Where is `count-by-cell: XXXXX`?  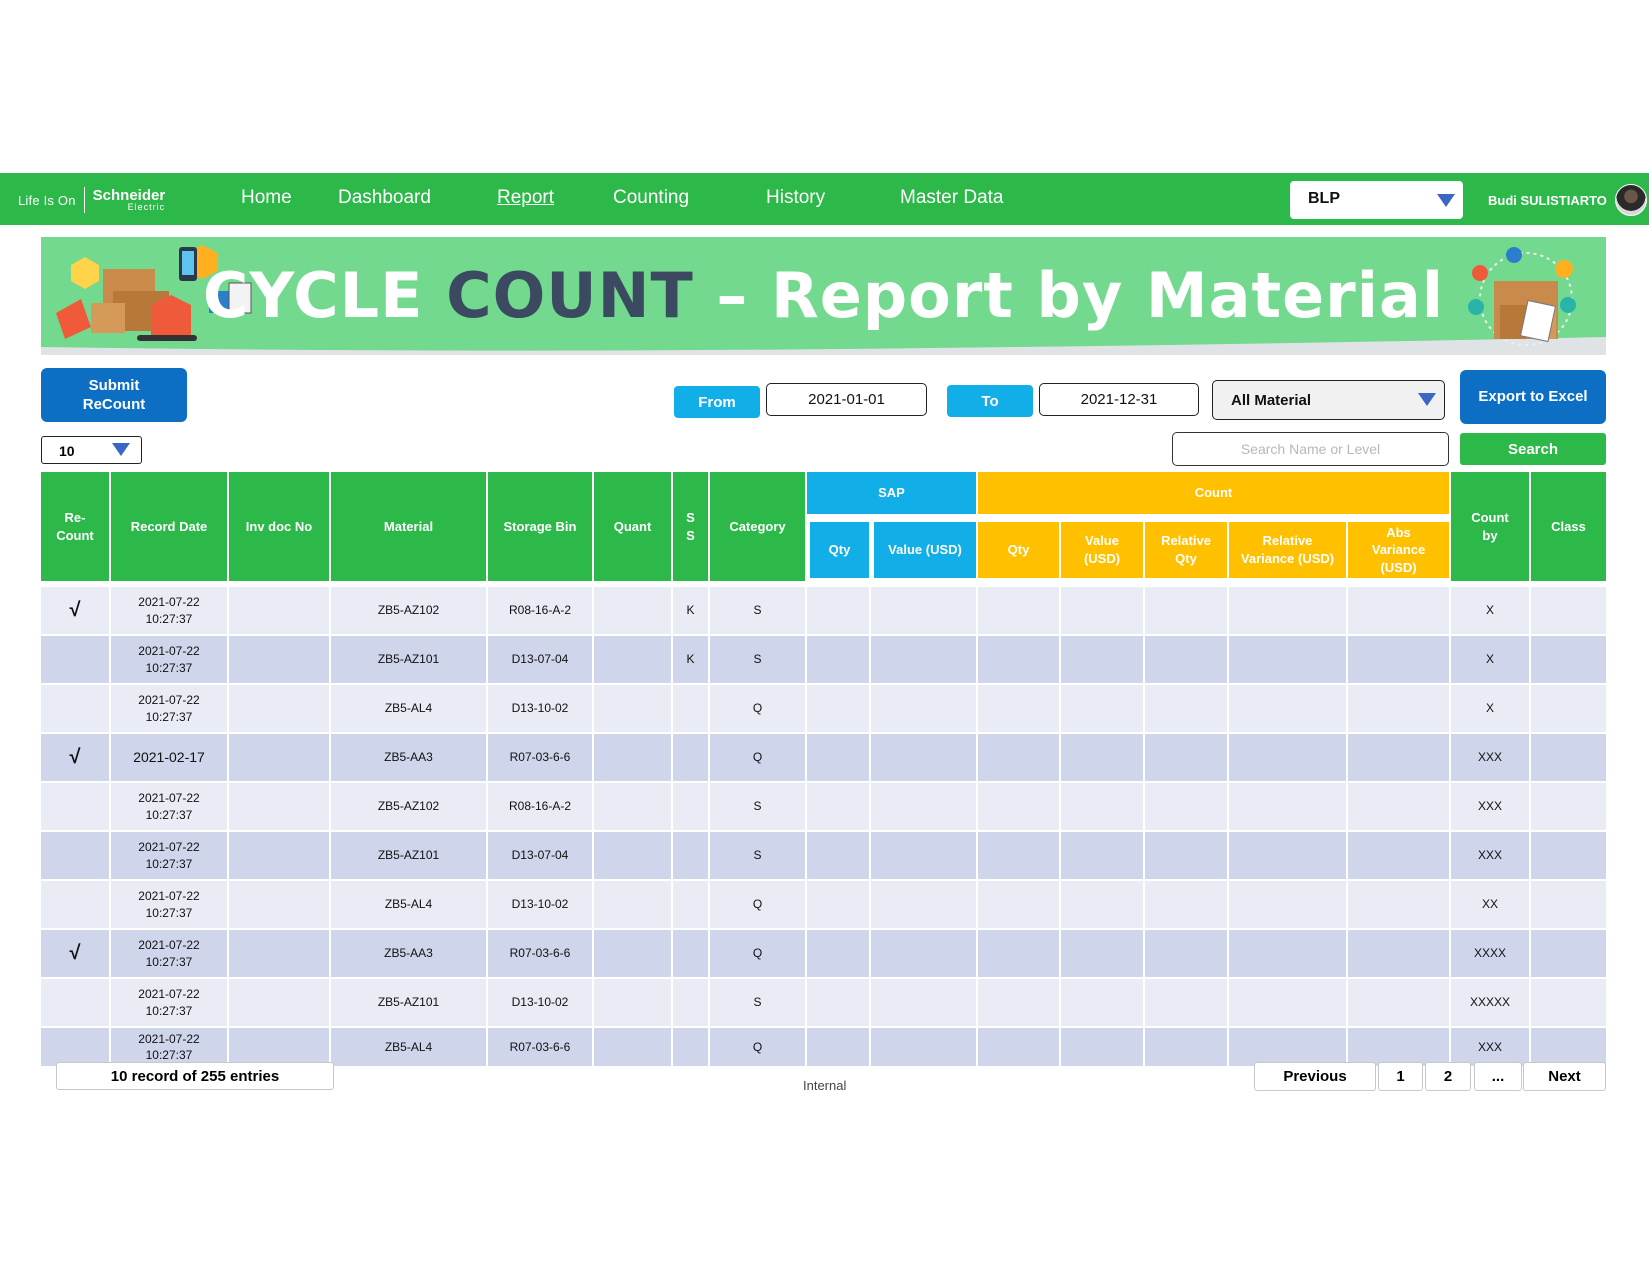
count-by-cell: XXXXX is located at coordinates (1490, 1002).